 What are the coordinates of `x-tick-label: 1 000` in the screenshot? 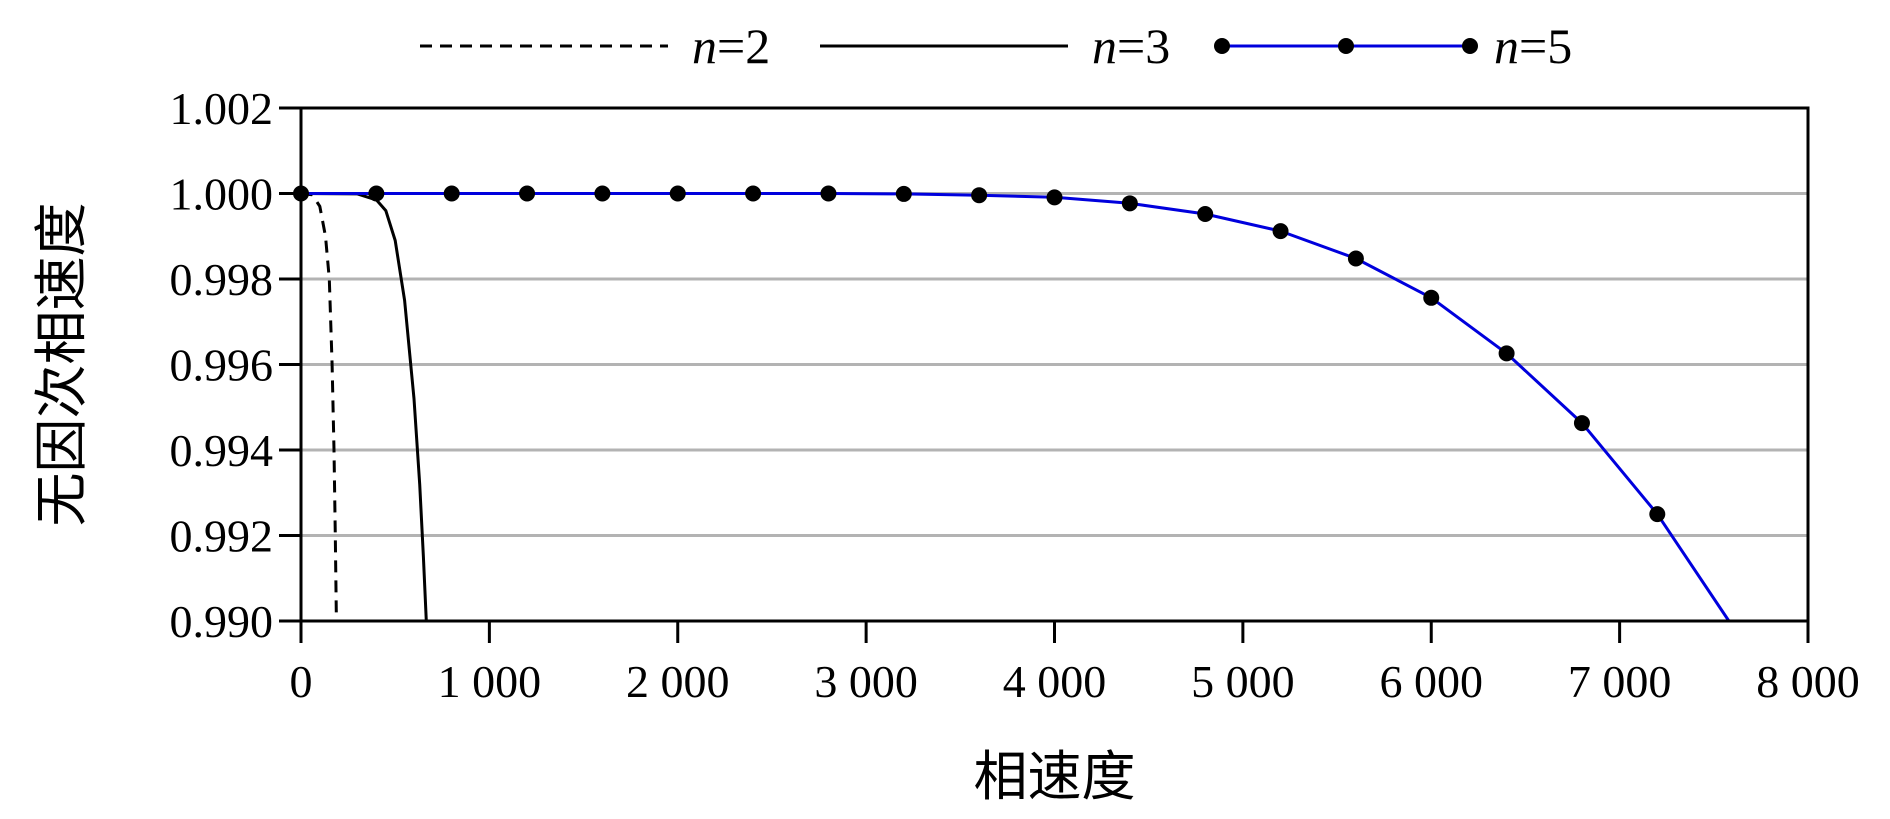 It's located at (490, 681).